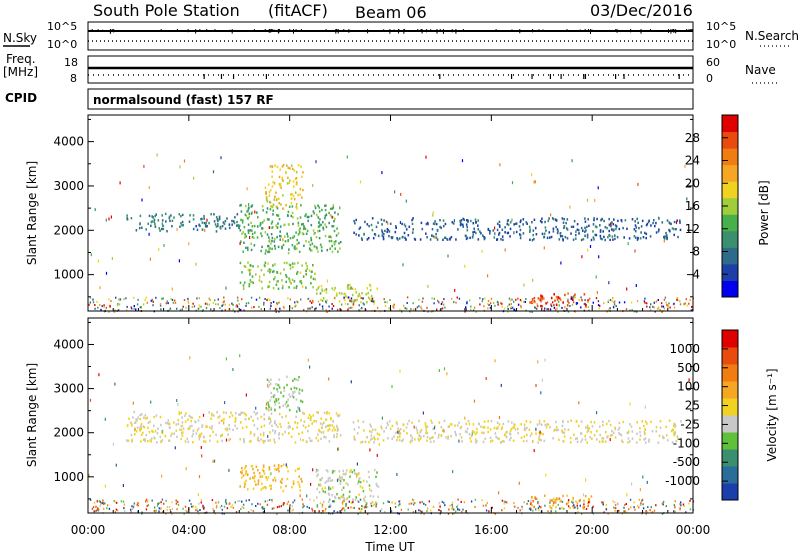 Image resolution: width=800 pixels, height=554 pixels. I want to click on colorbar-tick-label: -500, so click(686, 462).